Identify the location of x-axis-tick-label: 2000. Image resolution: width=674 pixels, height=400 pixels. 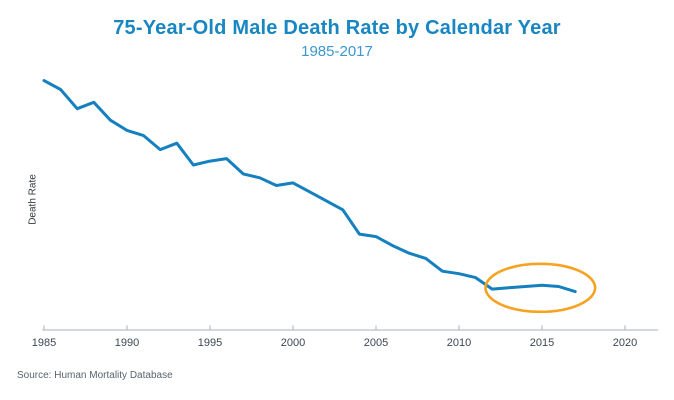
(293, 343).